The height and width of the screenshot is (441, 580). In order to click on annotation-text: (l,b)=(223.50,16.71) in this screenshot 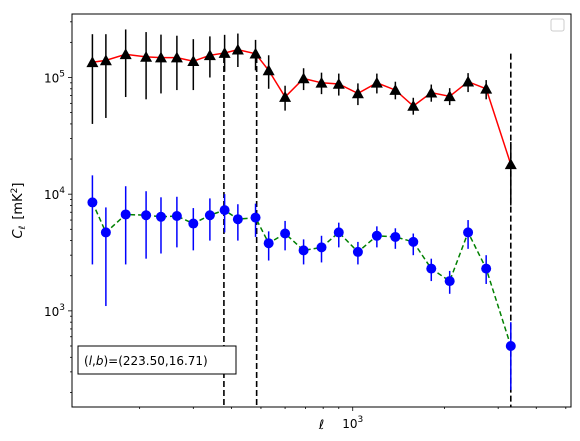, I will do `click(146, 361)`.